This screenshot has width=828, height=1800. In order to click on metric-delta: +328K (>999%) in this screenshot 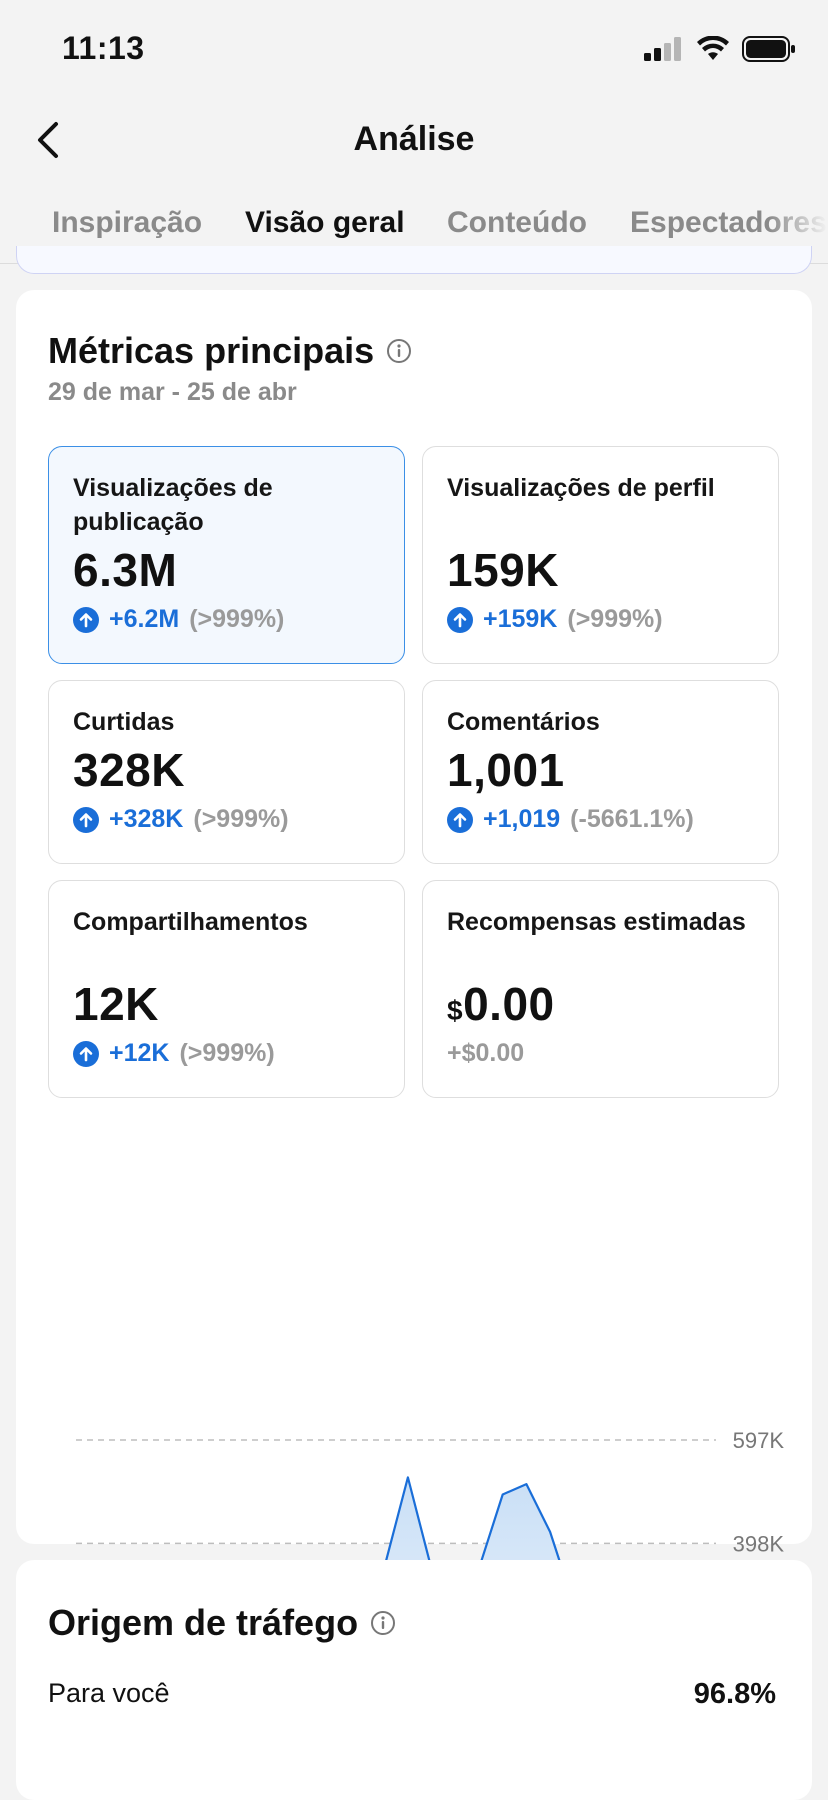, I will do `click(181, 819)`.